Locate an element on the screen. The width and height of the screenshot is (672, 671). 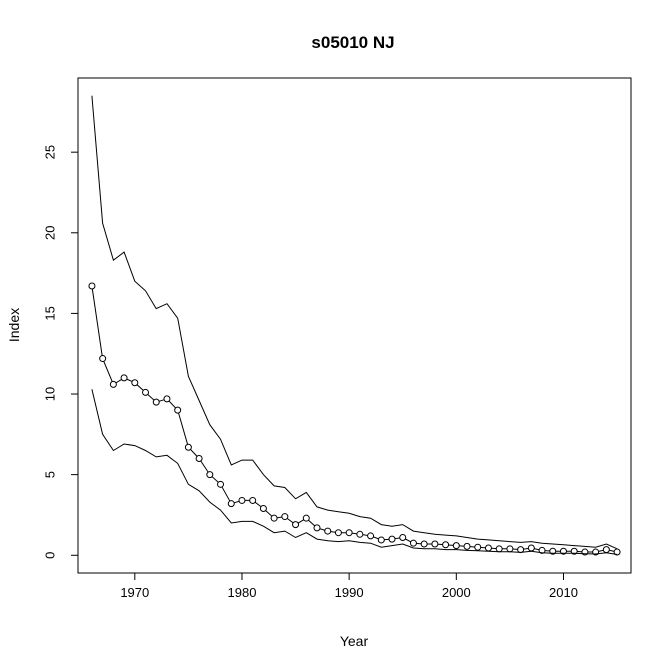
x-axis: 1970 1980 1990 2000 2010 is located at coordinates (349, 586).